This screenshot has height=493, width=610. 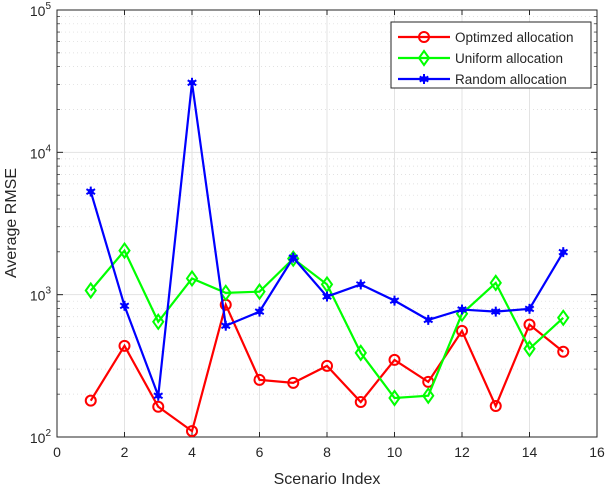 I want to click on legend-entry: Uniform allocation, so click(x=480, y=58).